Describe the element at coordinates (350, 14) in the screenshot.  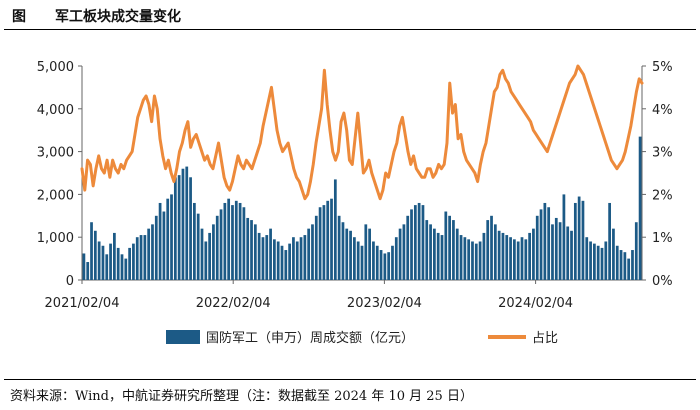
I see `title-bar: 图 军工板块成交量变化` at that location.